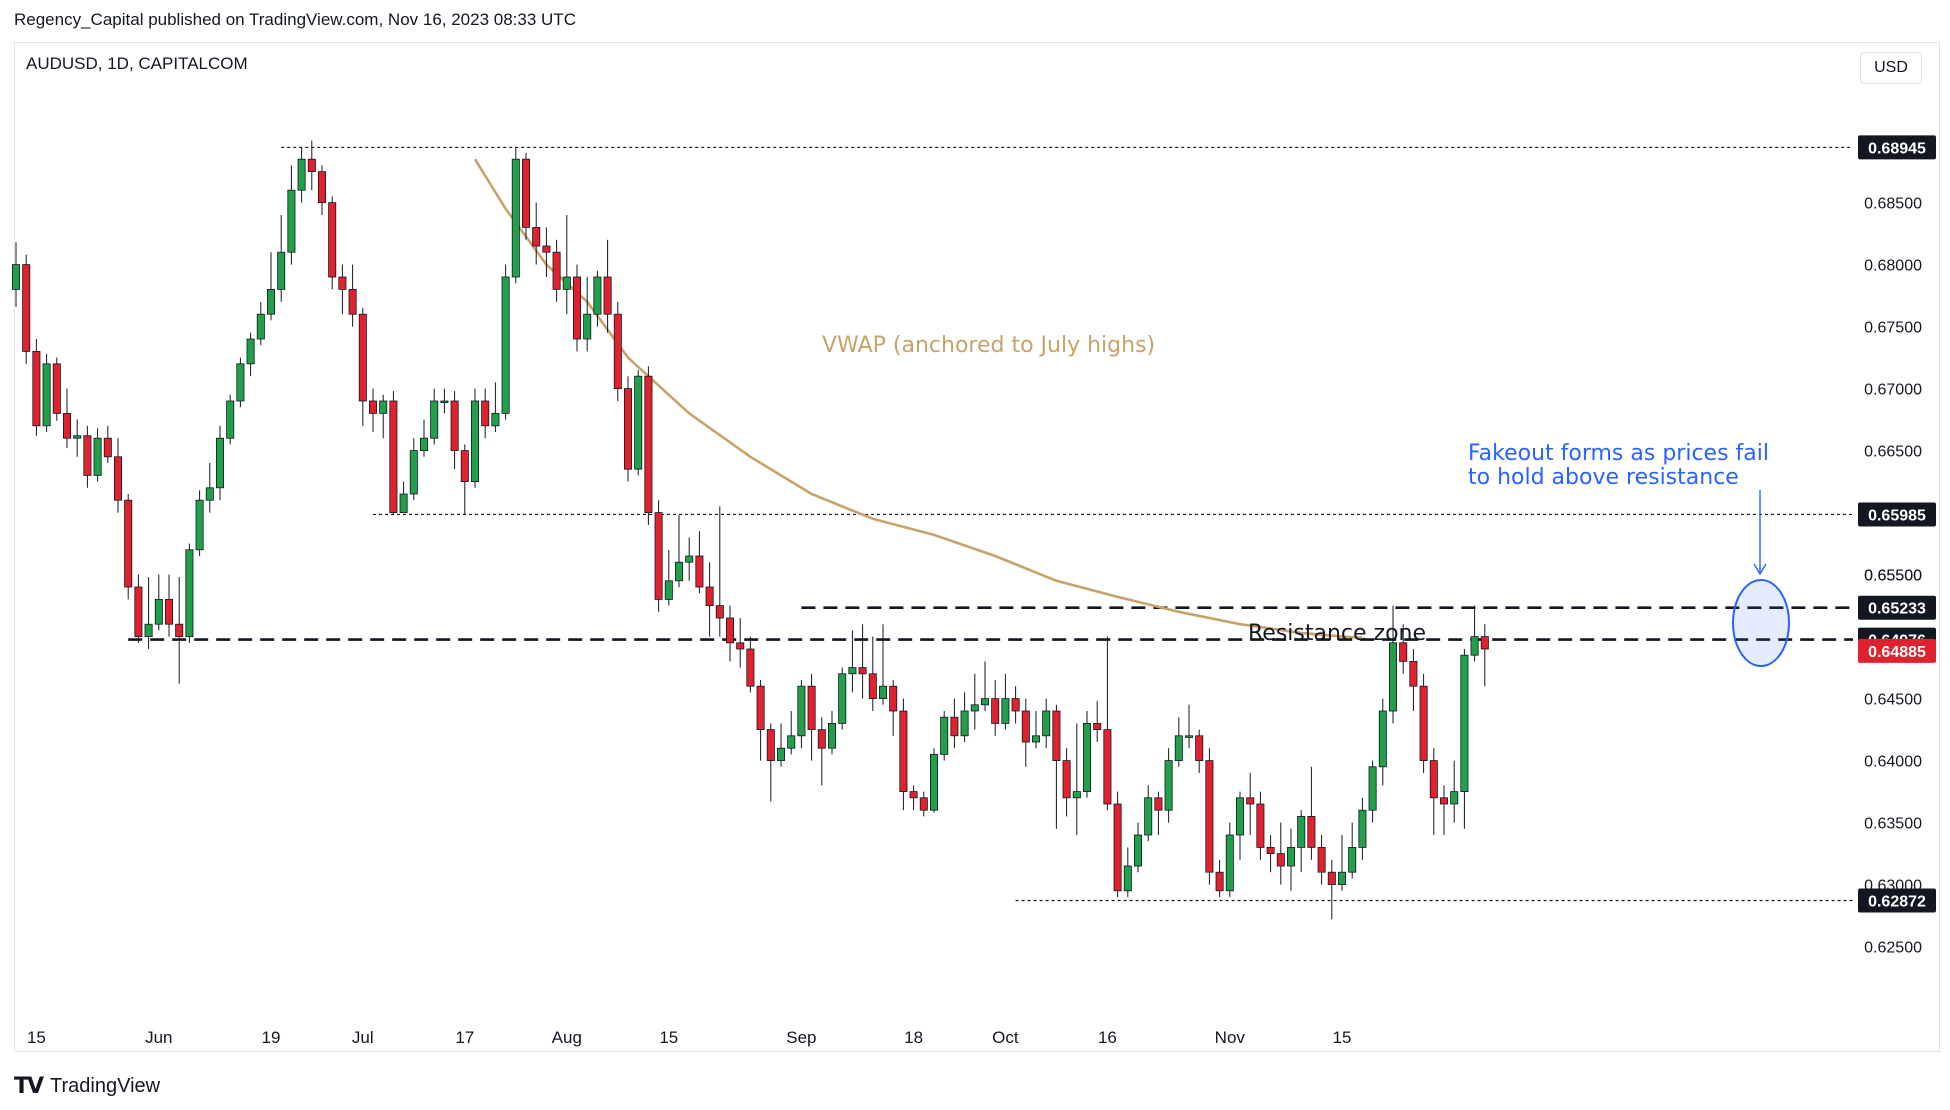 The width and height of the screenshot is (1950, 1110). I want to click on resistance-zone-label: Resistance zone, so click(1337, 633).